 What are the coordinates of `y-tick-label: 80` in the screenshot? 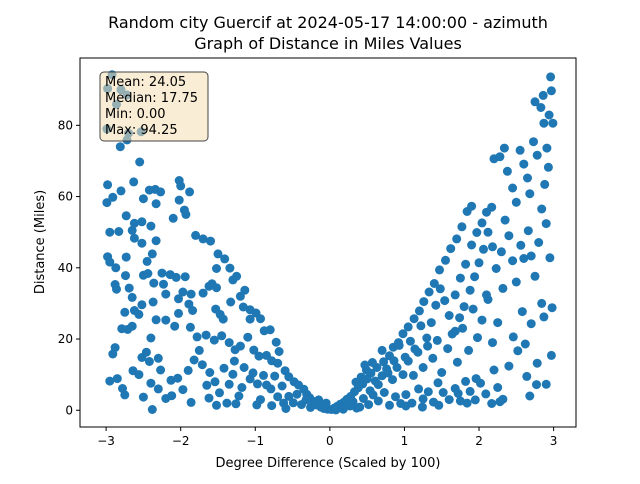 It's located at (65, 125).